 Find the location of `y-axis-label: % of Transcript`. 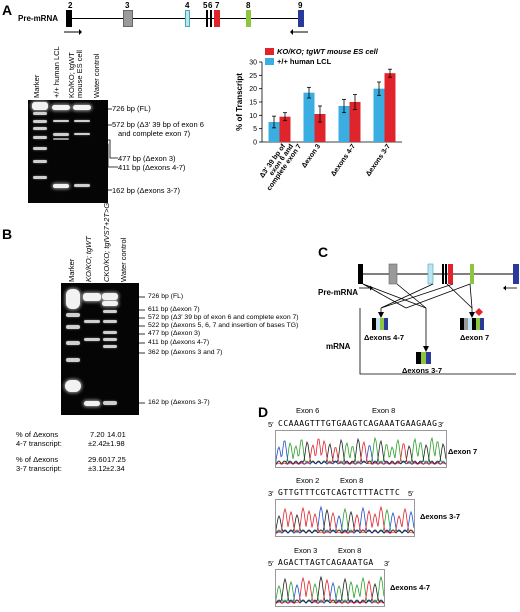

y-axis-label: % of Transcript is located at coordinates (239, 102).